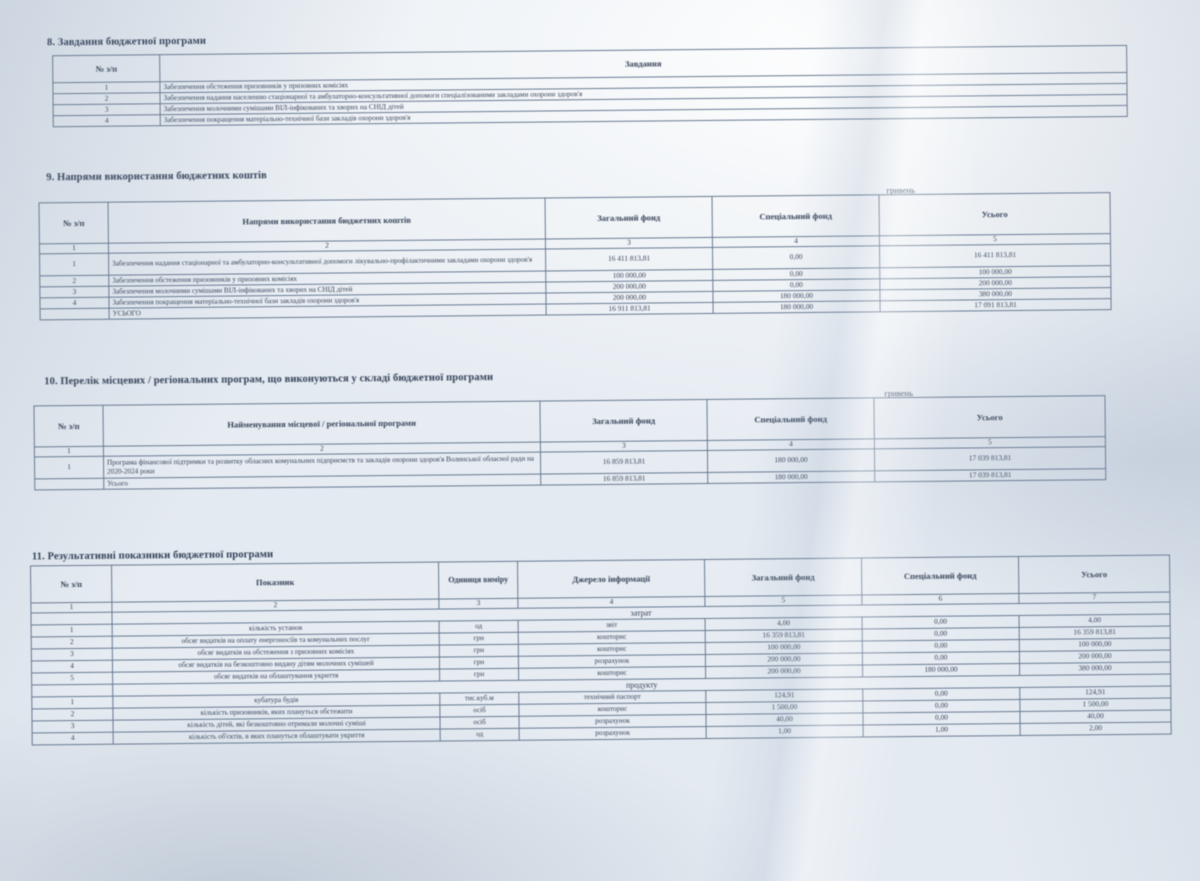 This screenshot has width=1200, height=881. I want to click on header-source: Джерело інформації, so click(611, 579).